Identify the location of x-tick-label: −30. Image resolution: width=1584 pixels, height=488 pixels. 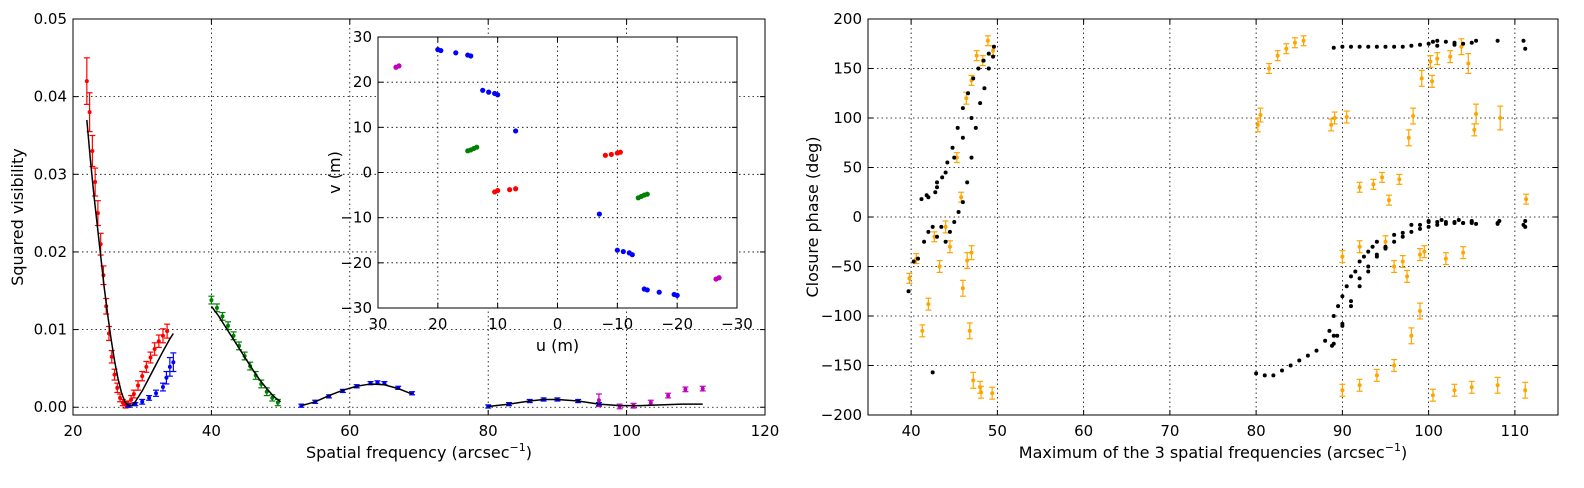
(737, 324).